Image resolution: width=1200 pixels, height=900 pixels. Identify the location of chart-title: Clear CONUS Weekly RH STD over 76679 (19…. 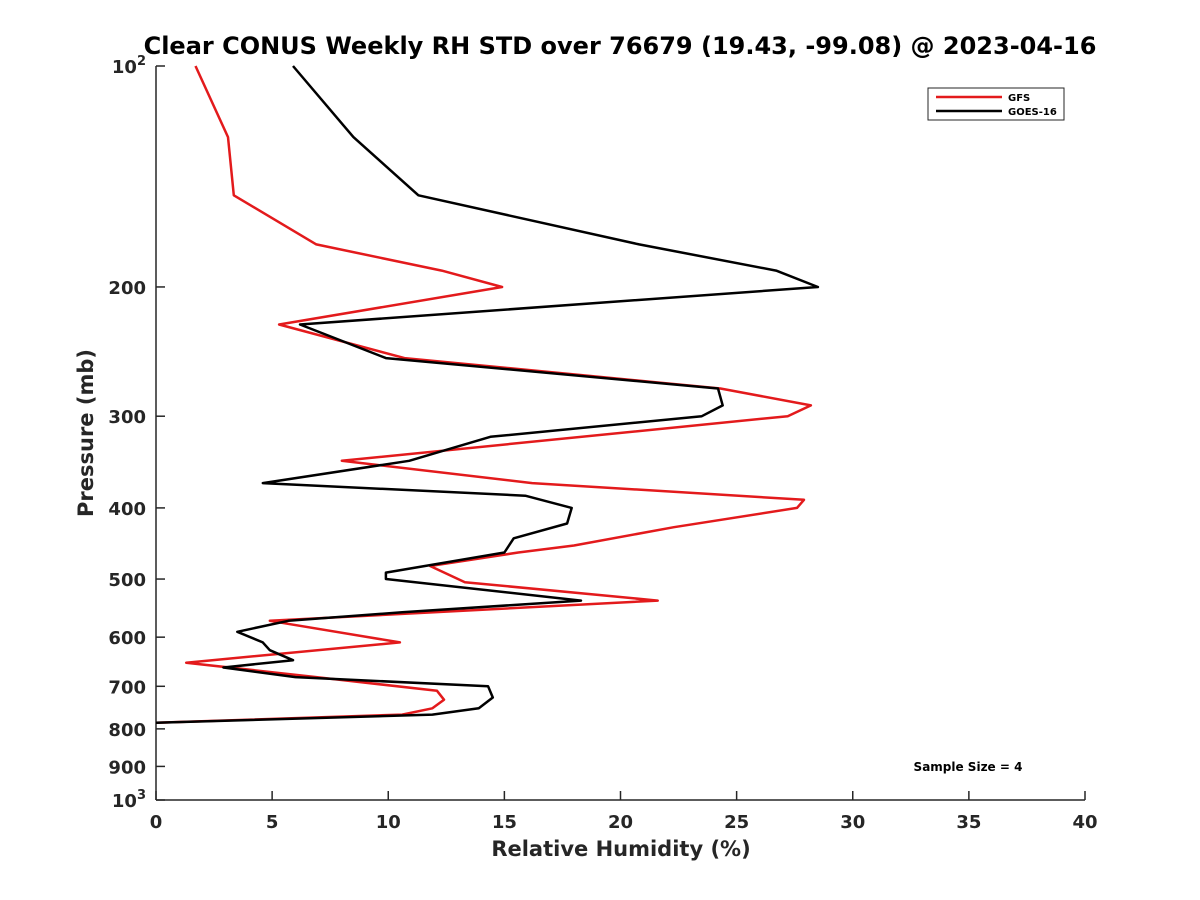
(620, 46).